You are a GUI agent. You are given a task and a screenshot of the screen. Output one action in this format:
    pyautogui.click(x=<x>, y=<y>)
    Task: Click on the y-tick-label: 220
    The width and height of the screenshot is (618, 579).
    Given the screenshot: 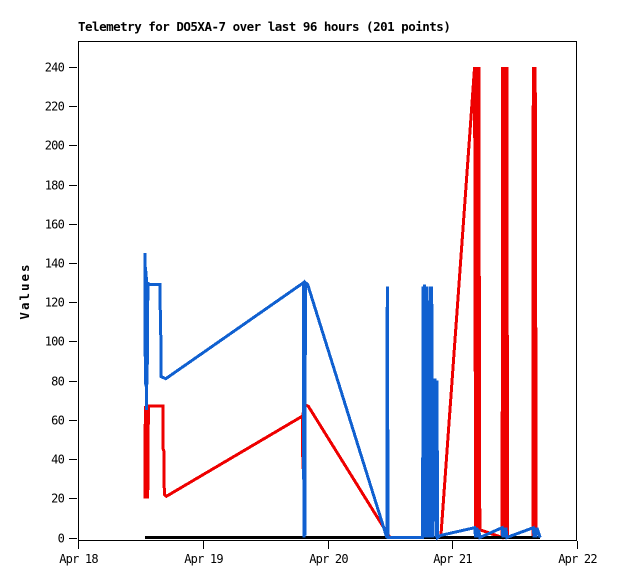 What is the action you would take?
    pyautogui.click(x=55, y=107)
    